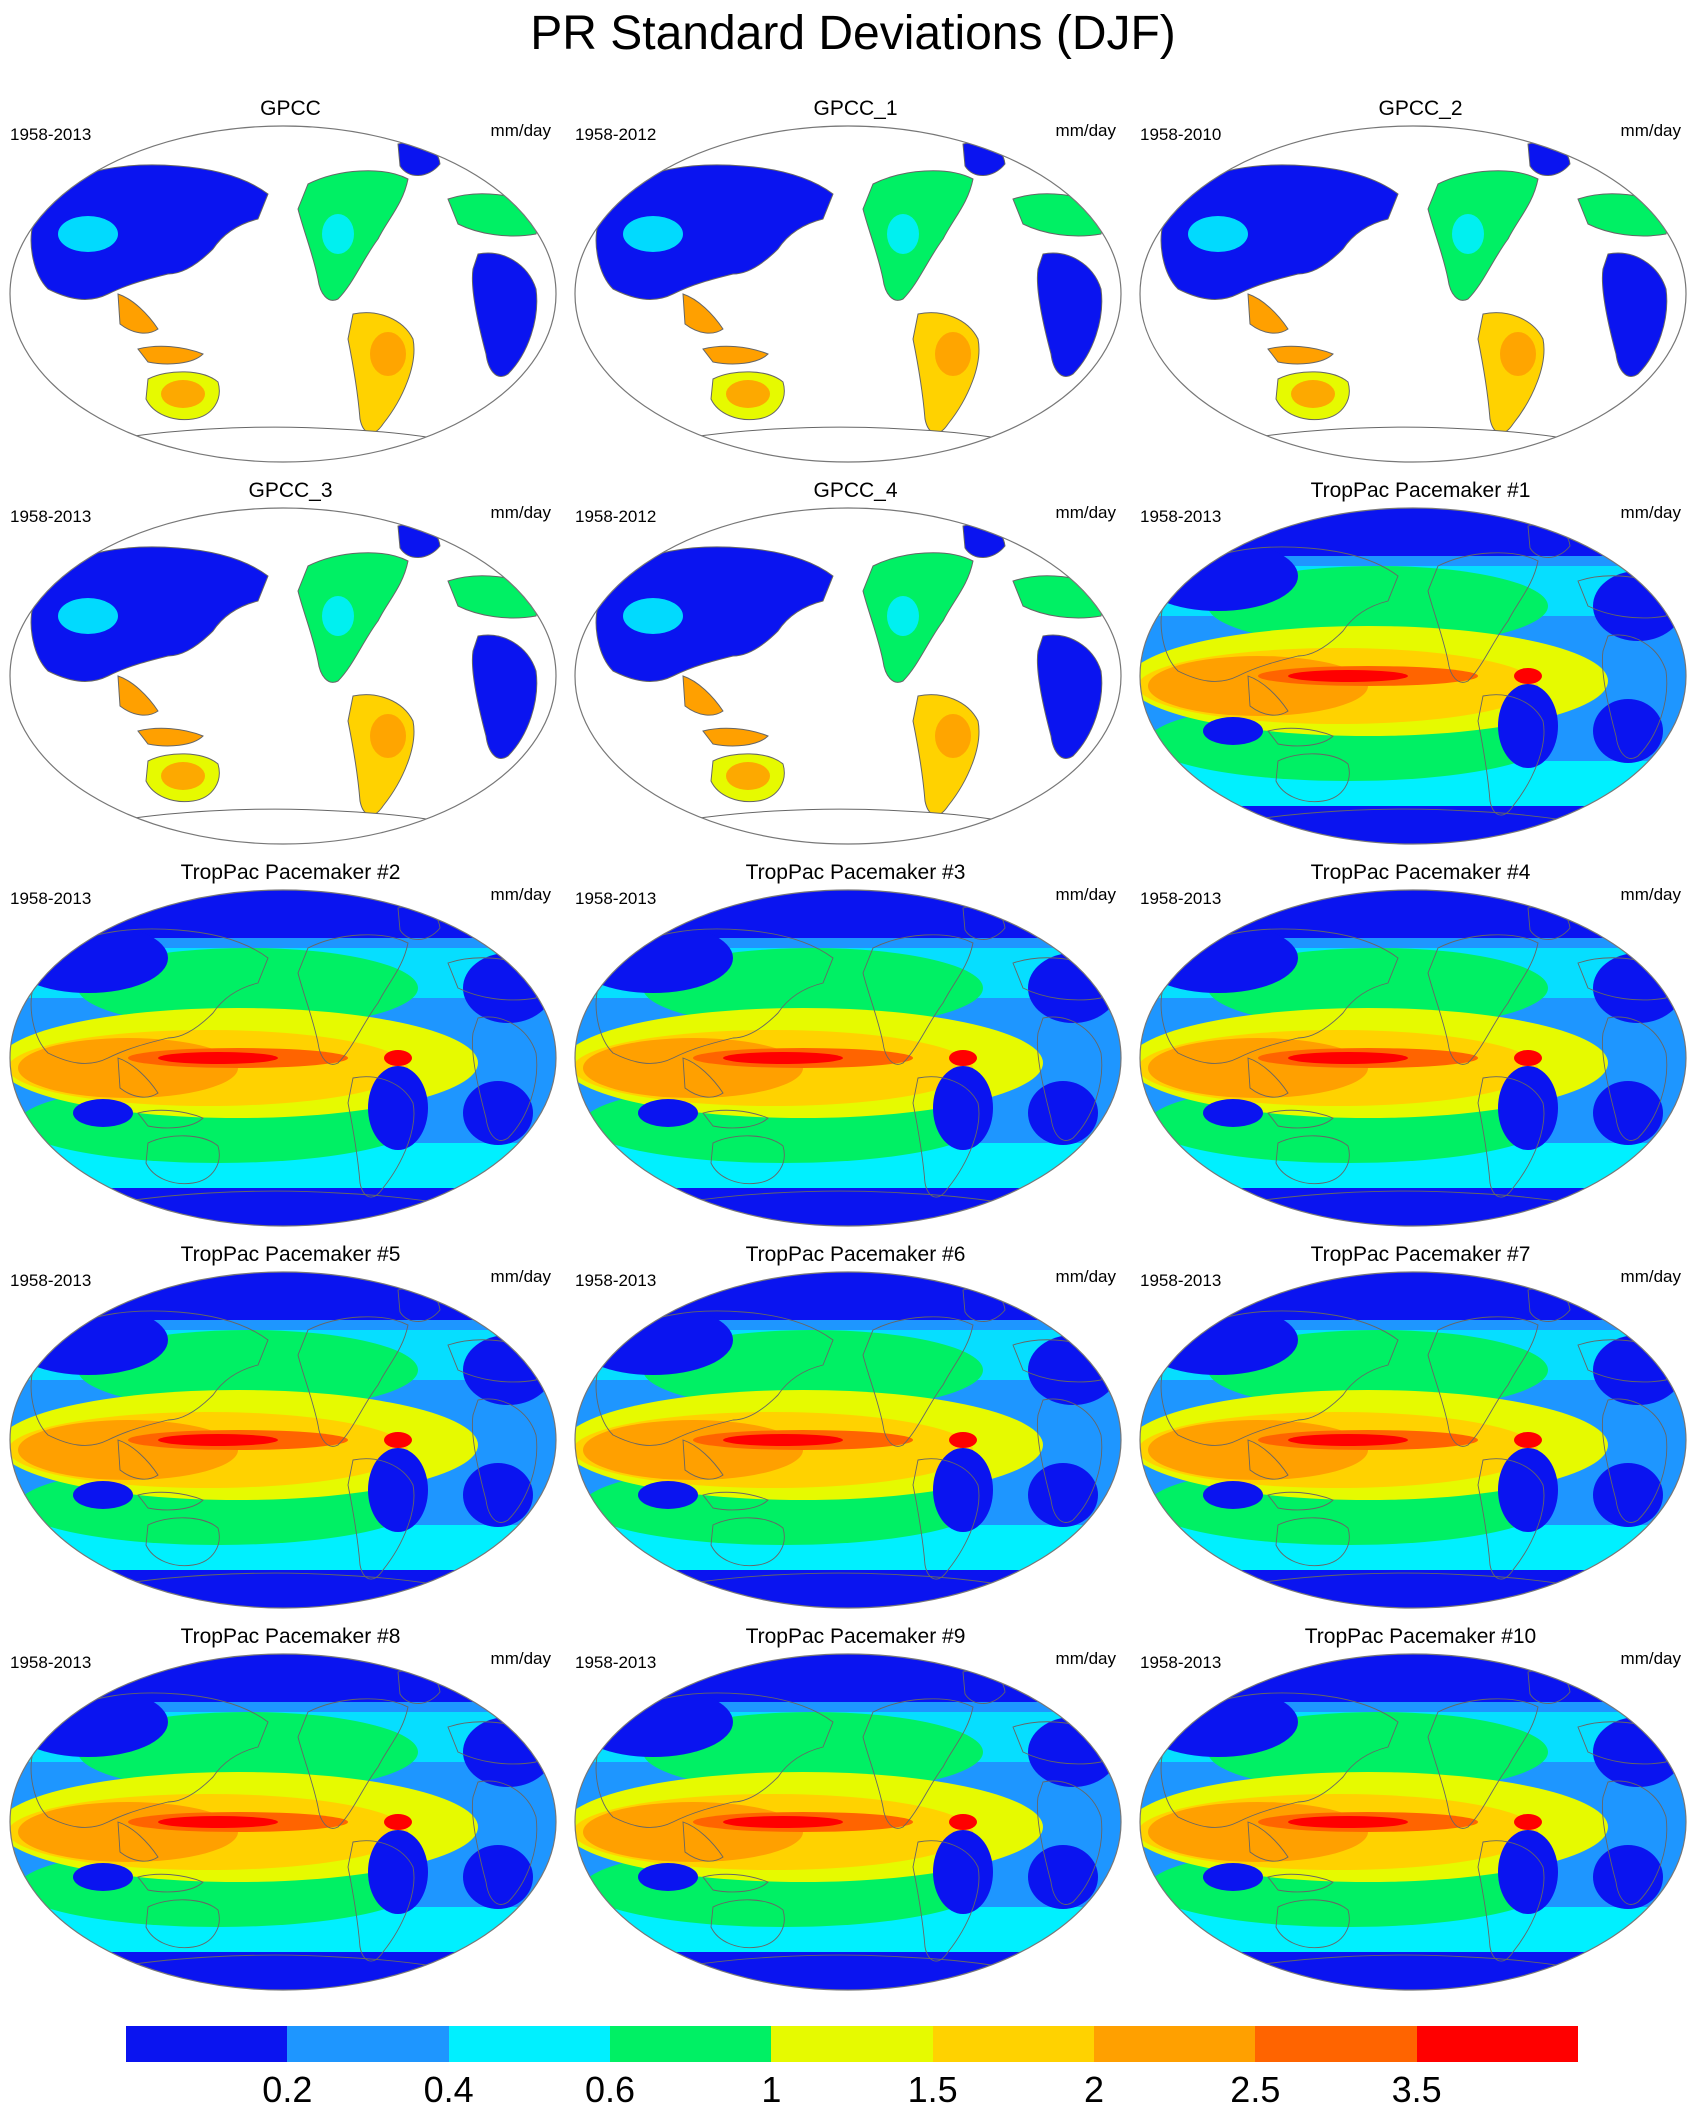 This screenshot has height=2111, width=1706. I want to click on panel-title: GPCC_4, so click(855, 490).